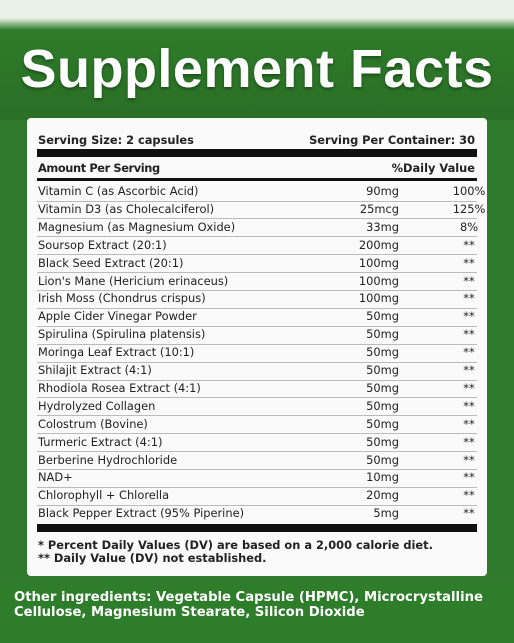  What do you see at coordinates (119, 387) in the screenshot?
I see `ingredient-name: Rhodiola Rosea Extract (4:1)` at bounding box center [119, 387].